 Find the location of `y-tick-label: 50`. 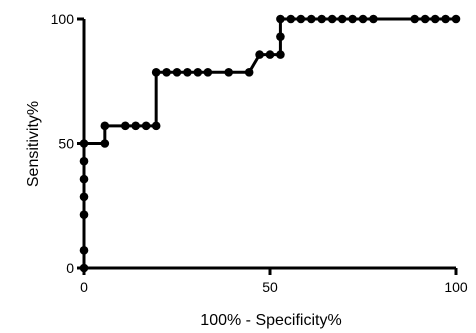

y-tick-label: 50 is located at coordinates (66, 144).